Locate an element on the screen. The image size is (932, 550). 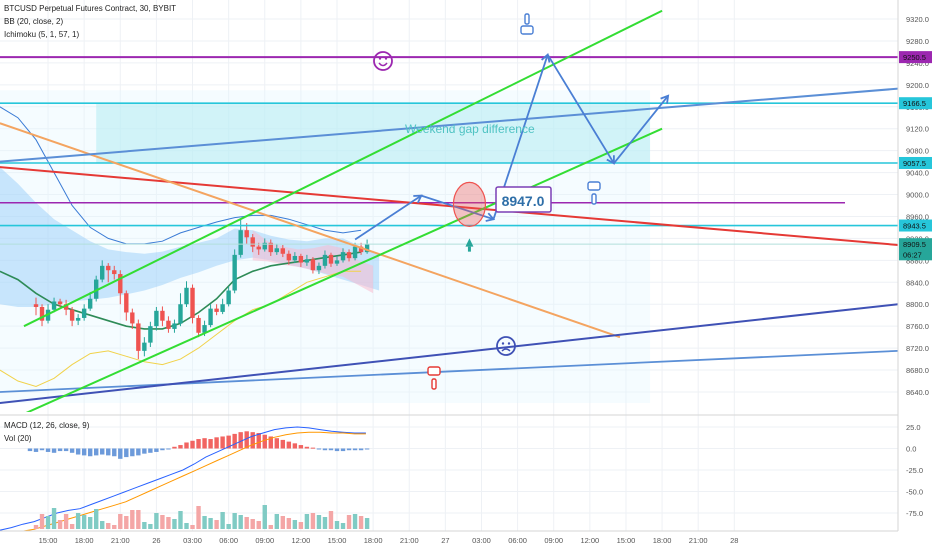
happy-face-icon-mouth is located at coordinates (383, 64).